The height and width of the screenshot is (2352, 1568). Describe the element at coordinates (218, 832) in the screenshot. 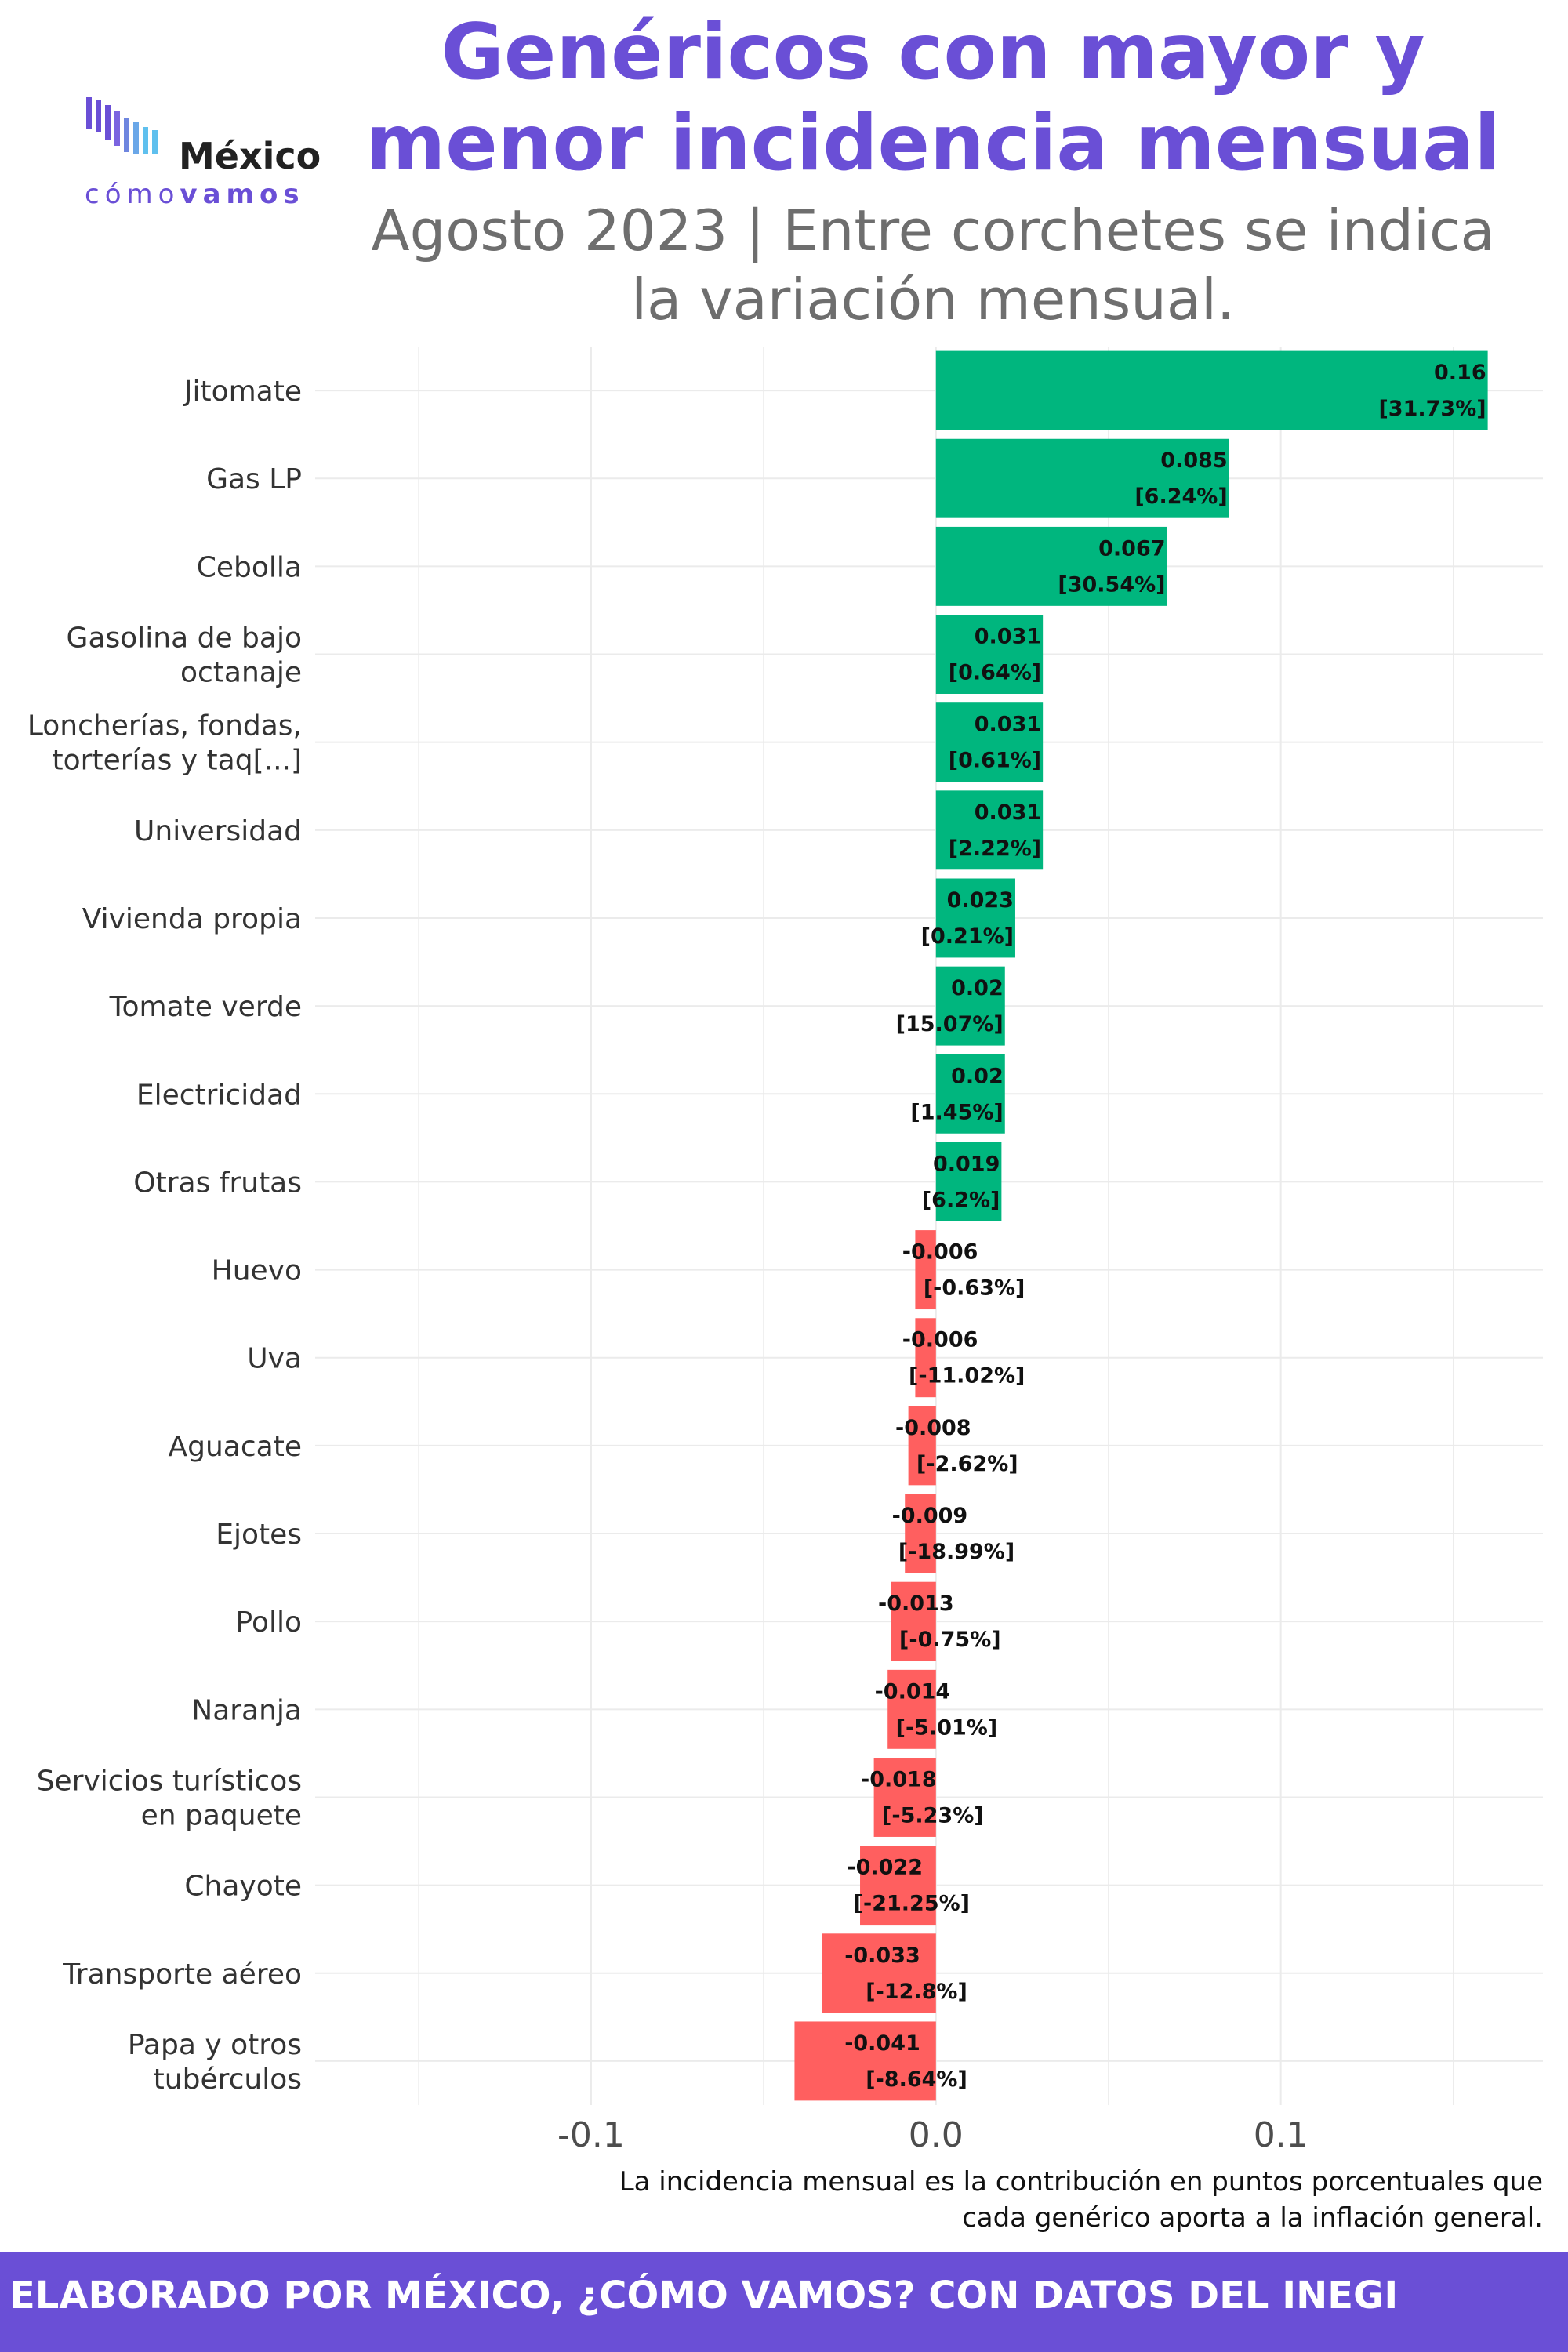

I see `category-label: Universidad` at that location.